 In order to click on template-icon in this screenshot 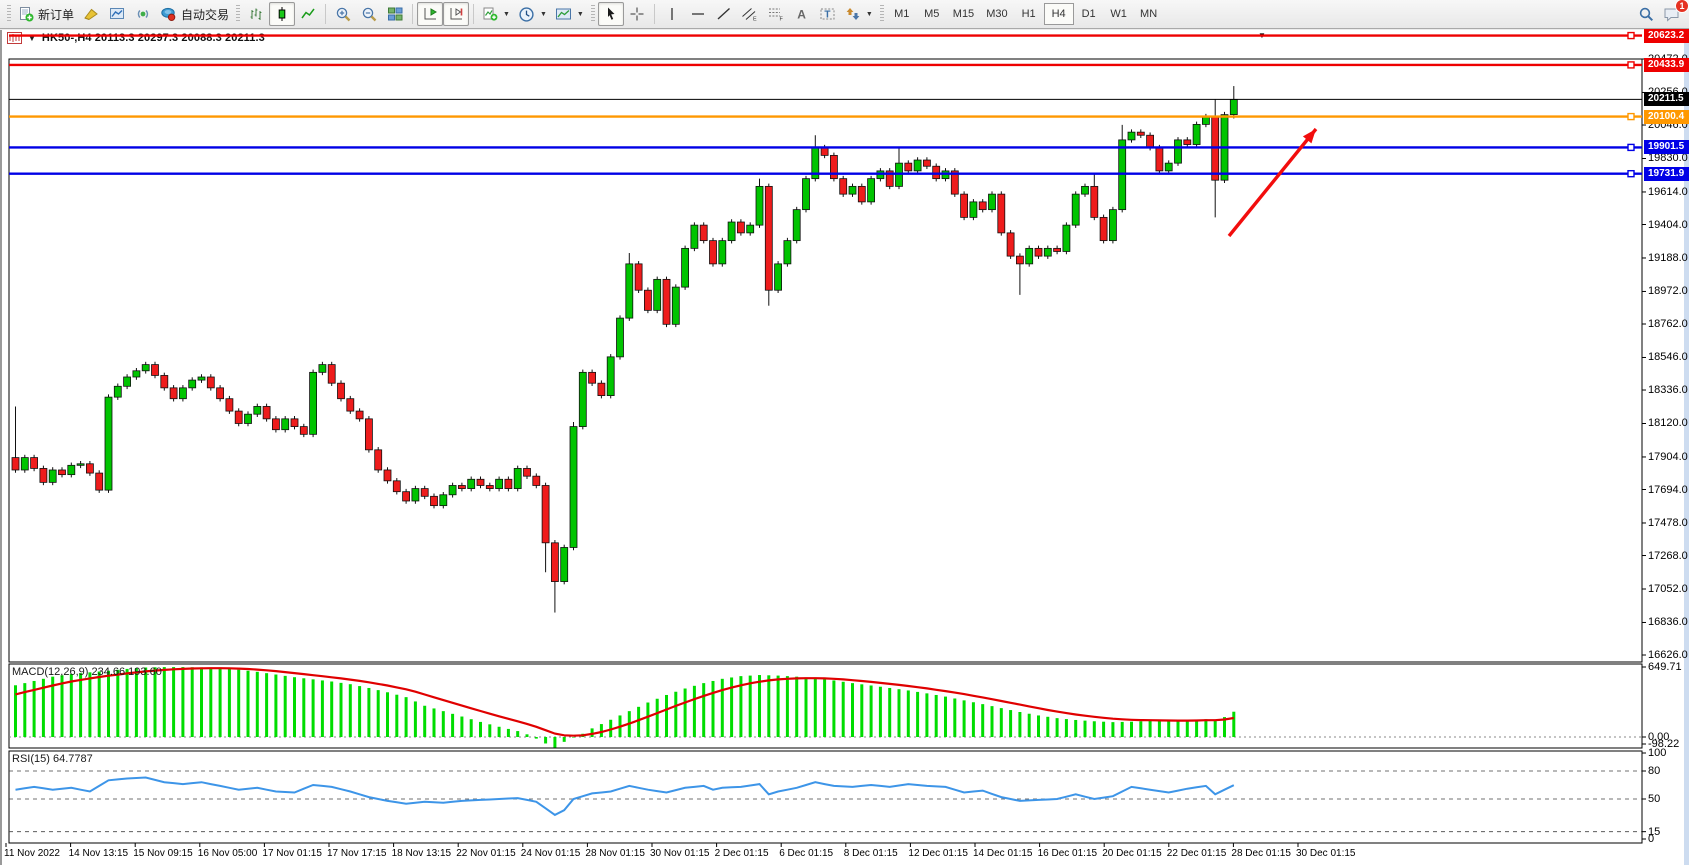, I will do `click(563, 14)`.